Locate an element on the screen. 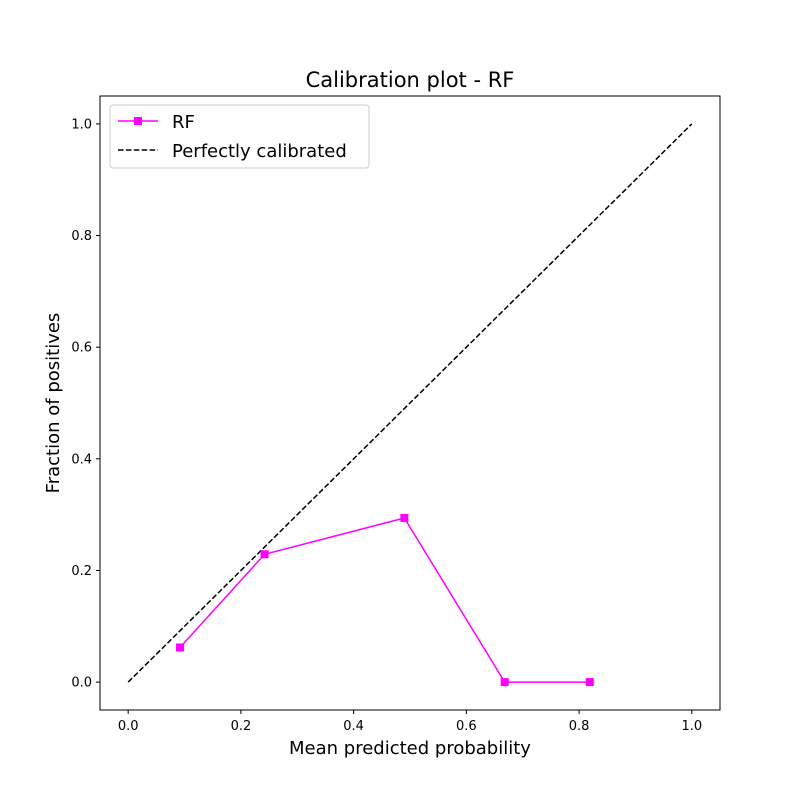 The image size is (800, 798). chart-title: Calibration plot - RF is located at coordinates (410, 80).